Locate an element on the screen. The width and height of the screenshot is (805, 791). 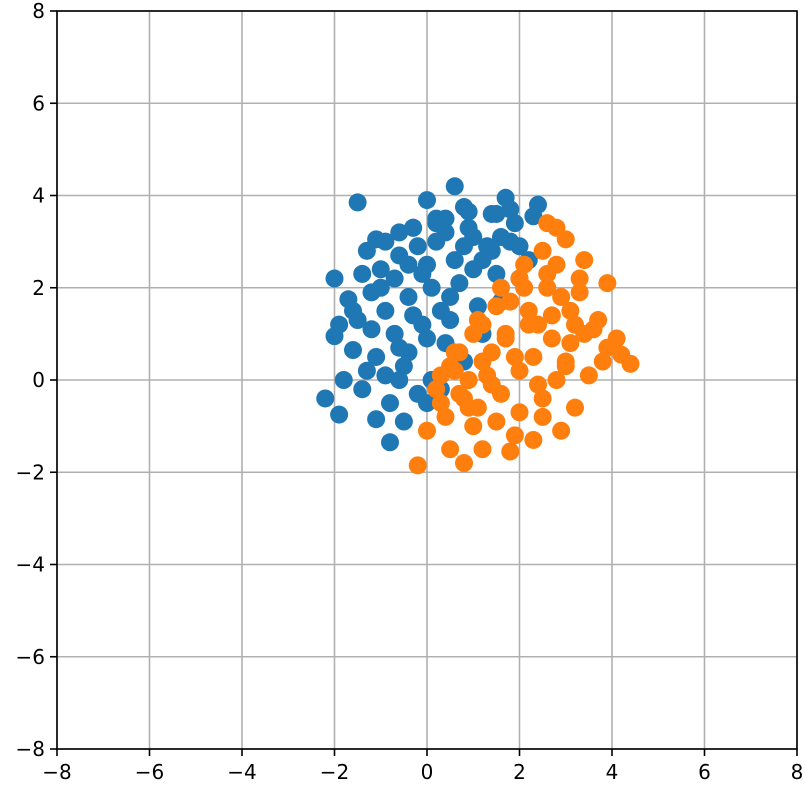
y-tick-label: 8 is located at coordinates (38, 11).